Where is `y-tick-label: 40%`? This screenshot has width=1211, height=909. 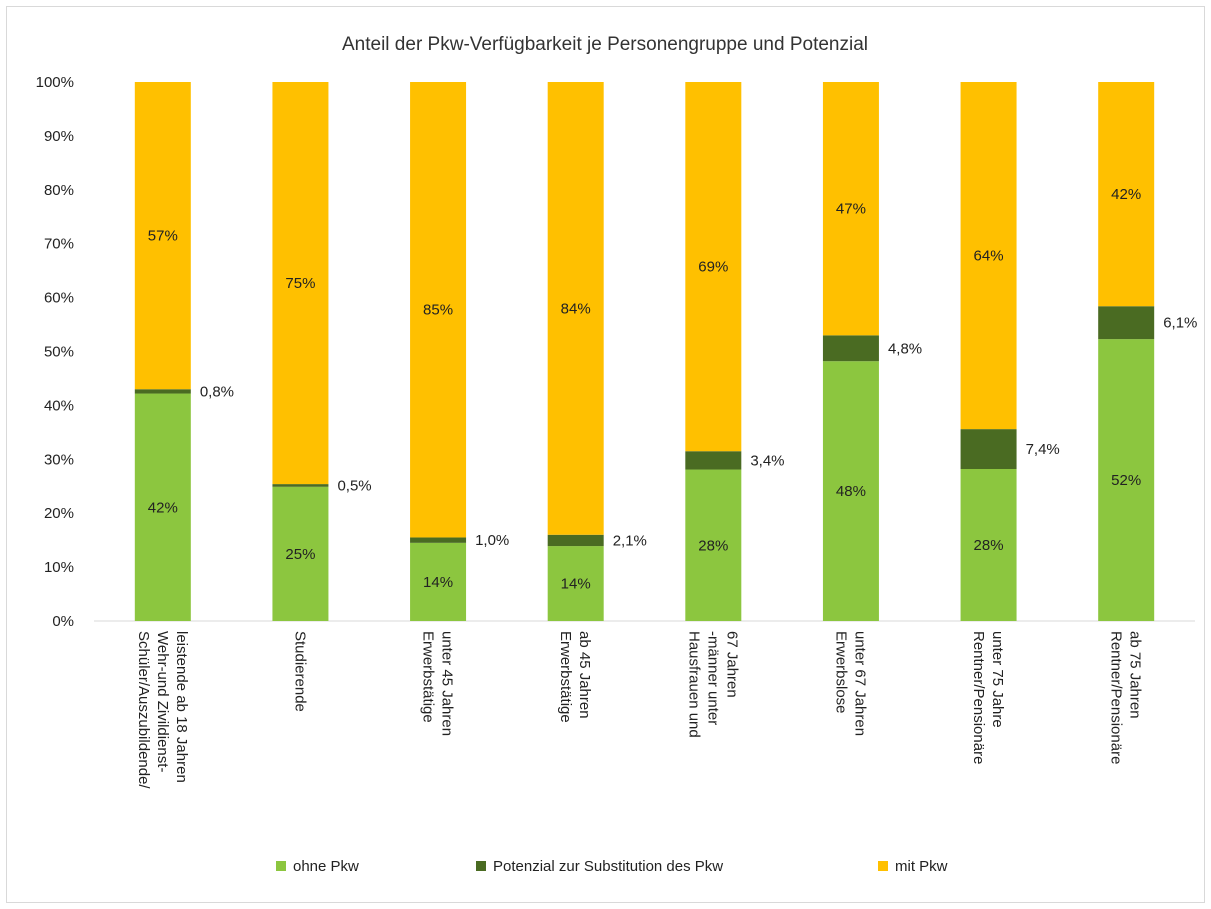 y-tick-label: 40% is located at coordinates (59, 405).